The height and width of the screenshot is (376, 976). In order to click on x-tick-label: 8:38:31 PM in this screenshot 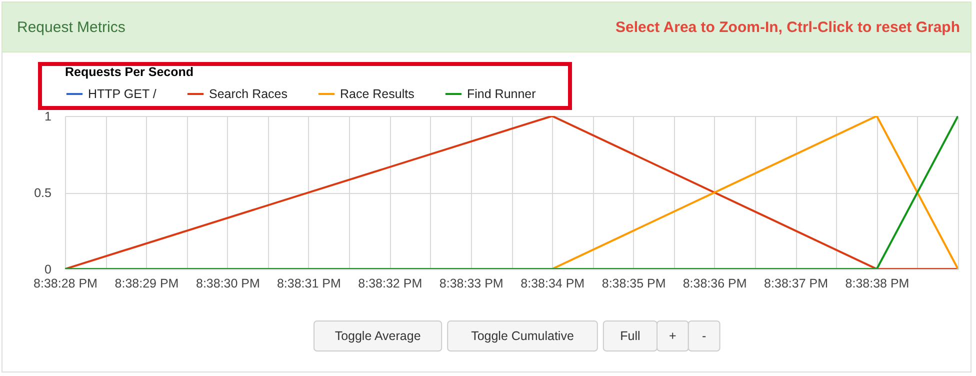, I will do `click(308, 283)`.